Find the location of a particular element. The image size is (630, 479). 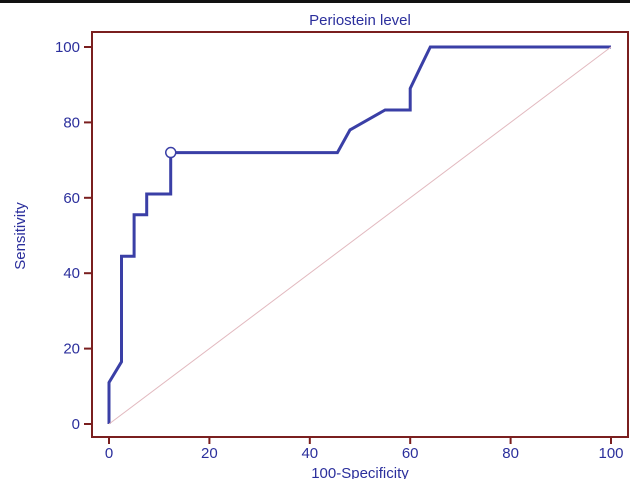

y-axis-label: Sensitivity is located at coordinates (20, 236).